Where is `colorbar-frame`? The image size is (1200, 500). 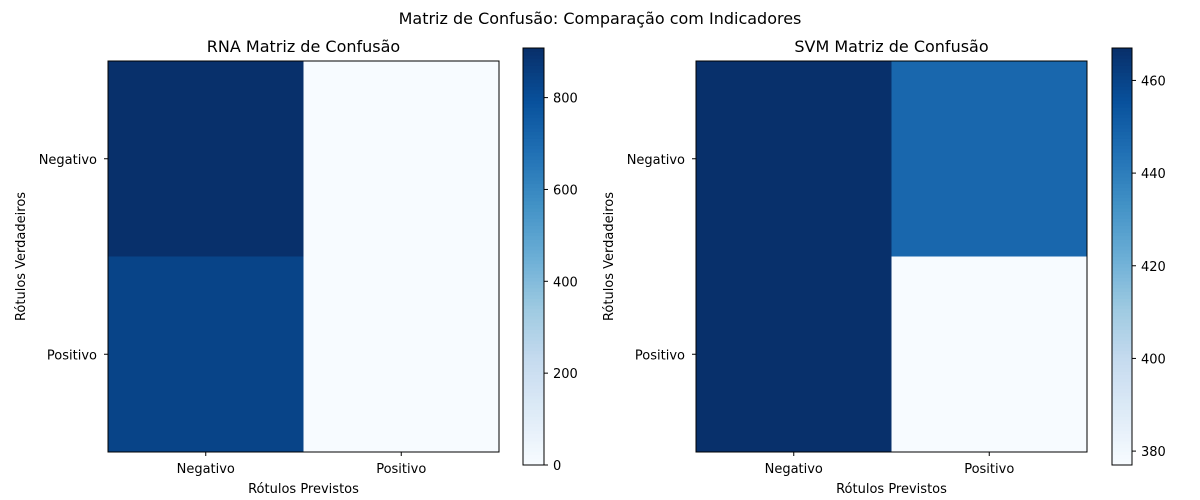 colorbar-frame is located at coordinates (533, 256).